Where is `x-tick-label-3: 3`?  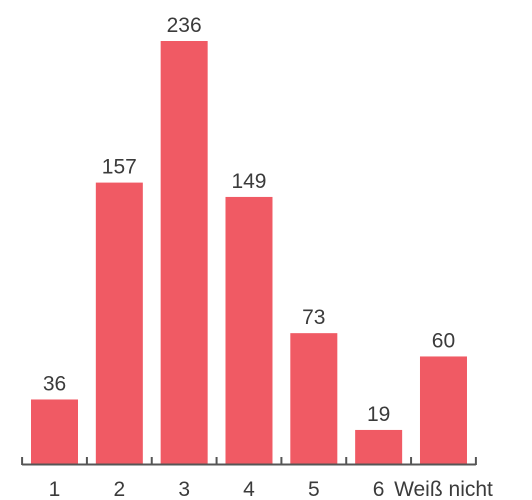
x-tick-label-3: 3 is located at coordinates (184, 489).